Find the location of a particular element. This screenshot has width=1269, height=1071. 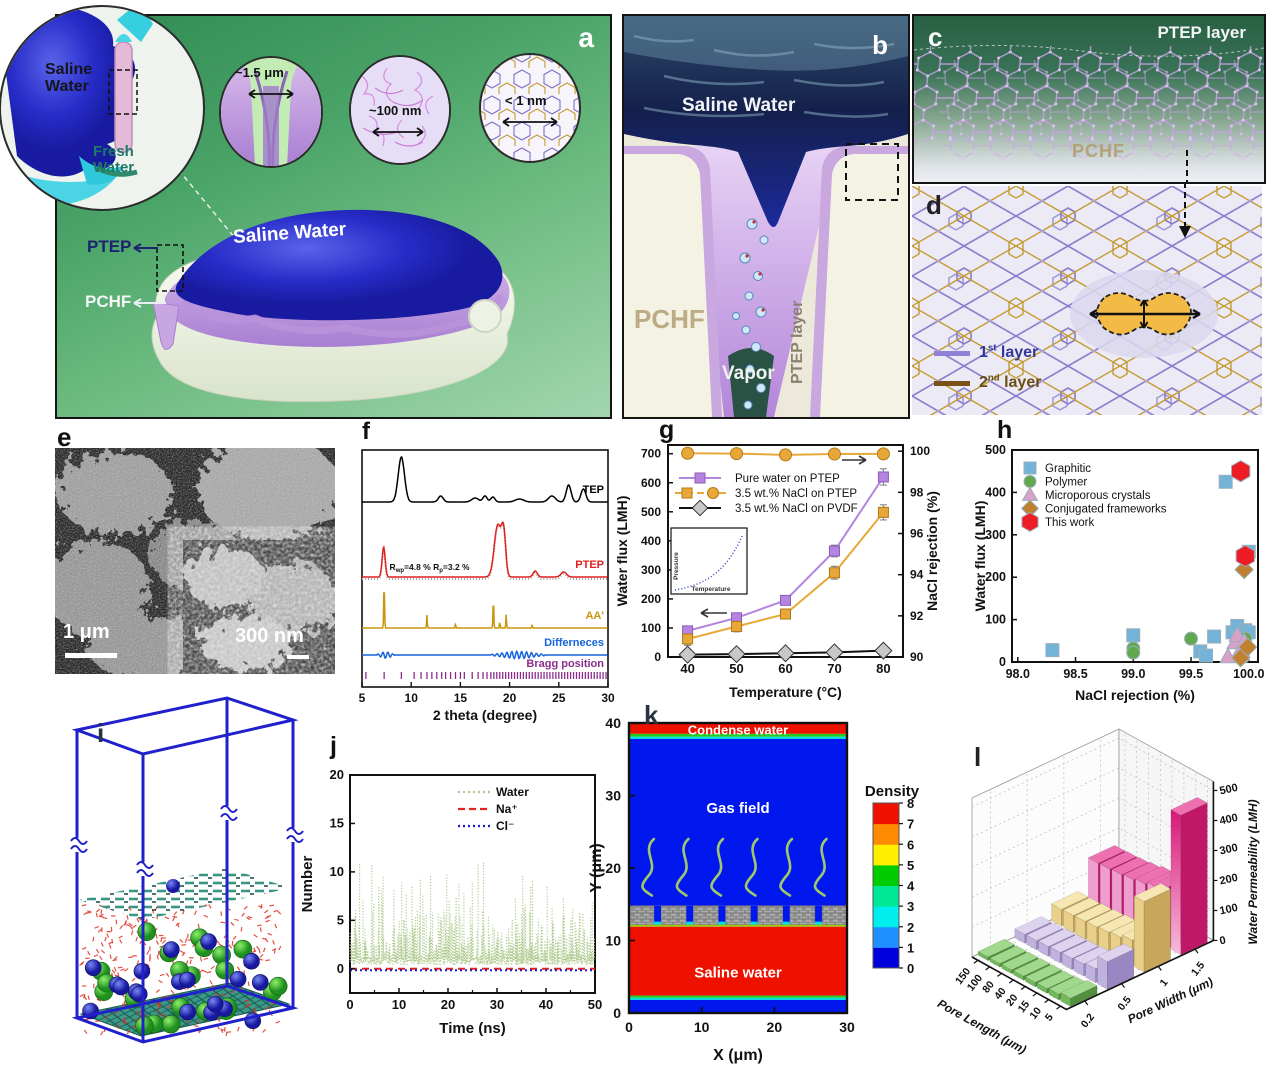

panel-k-letter: k is located at coordinates (651, 715).